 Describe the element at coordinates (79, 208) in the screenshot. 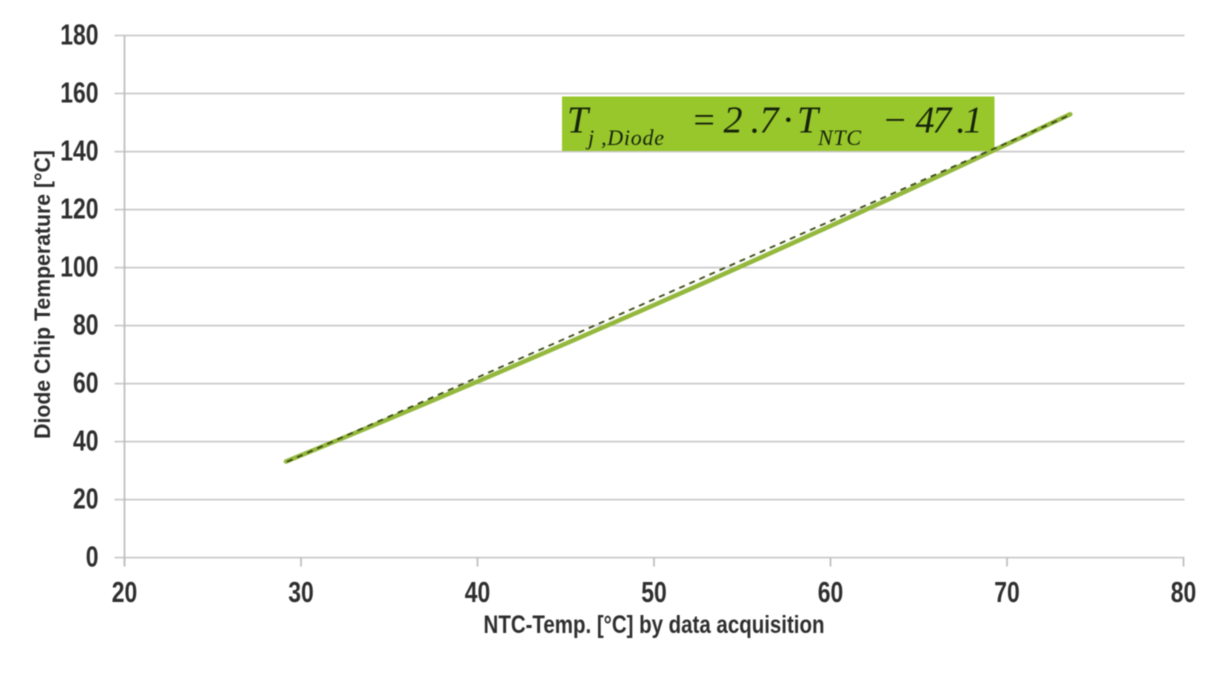

I see `svg-text: 120` at that location.